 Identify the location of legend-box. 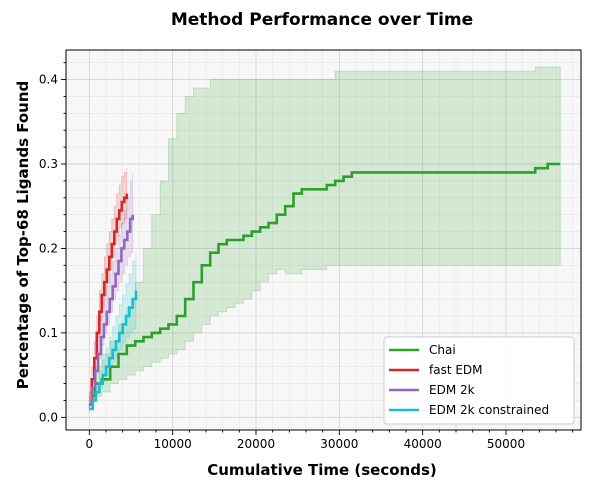
(479, 380).